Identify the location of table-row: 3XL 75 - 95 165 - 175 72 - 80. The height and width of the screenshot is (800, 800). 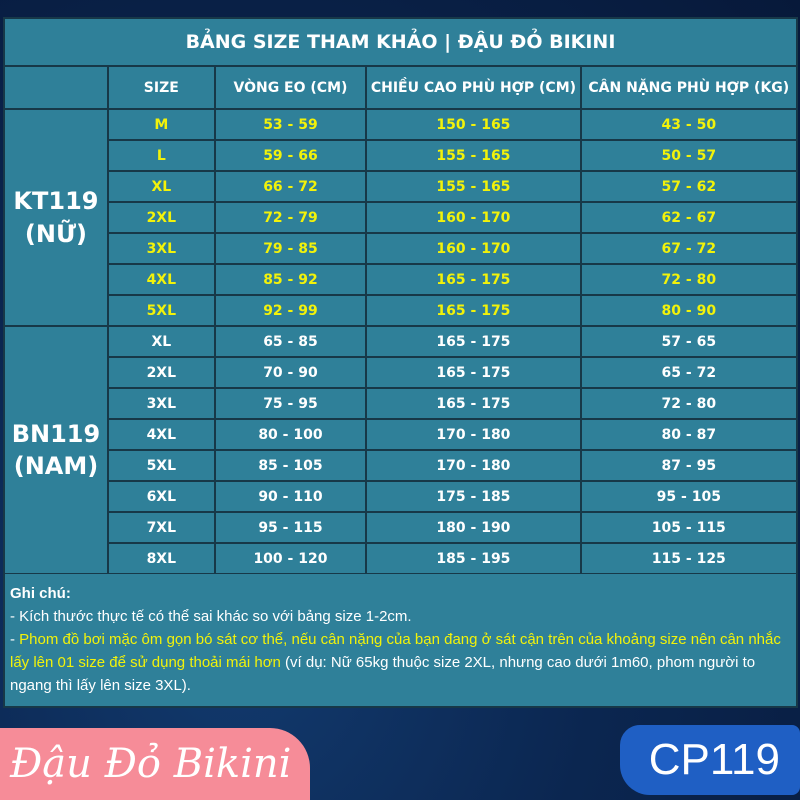
(401, 403).